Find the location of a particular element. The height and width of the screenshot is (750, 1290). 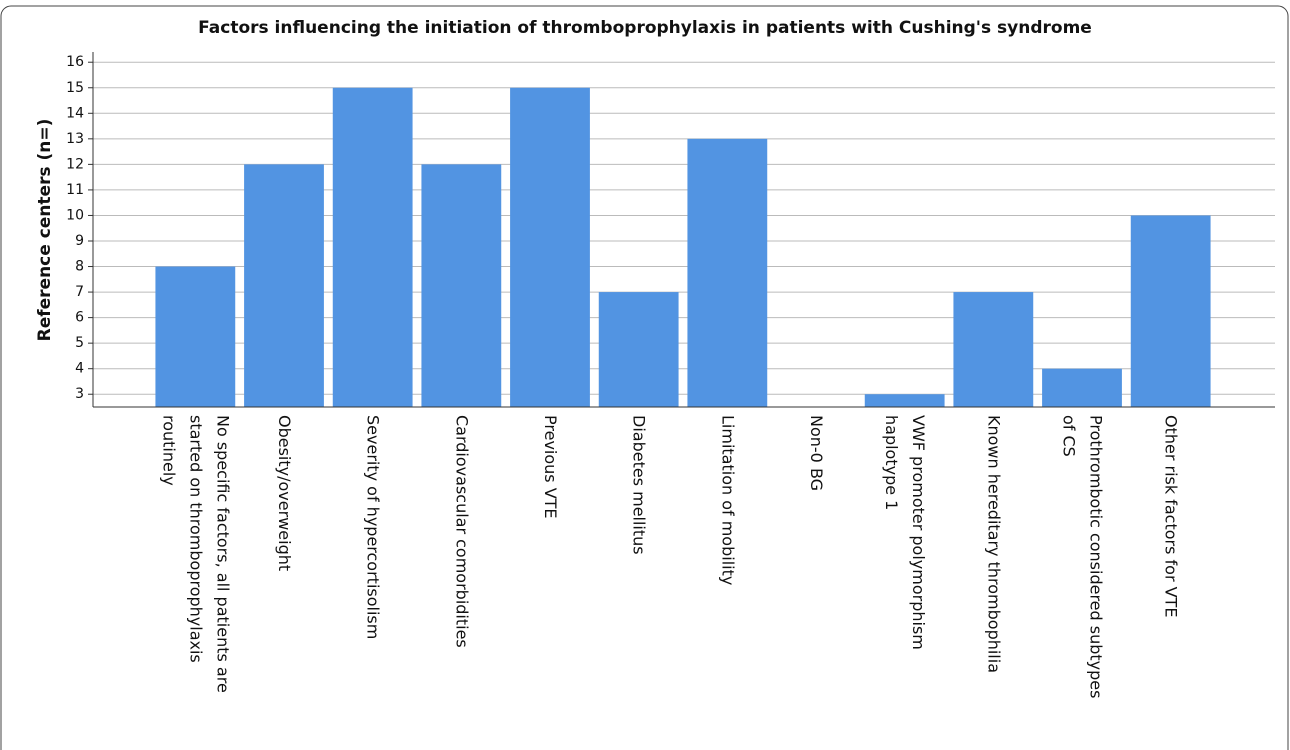

y-tick-label: 7 is located at coordinates (79, 292).